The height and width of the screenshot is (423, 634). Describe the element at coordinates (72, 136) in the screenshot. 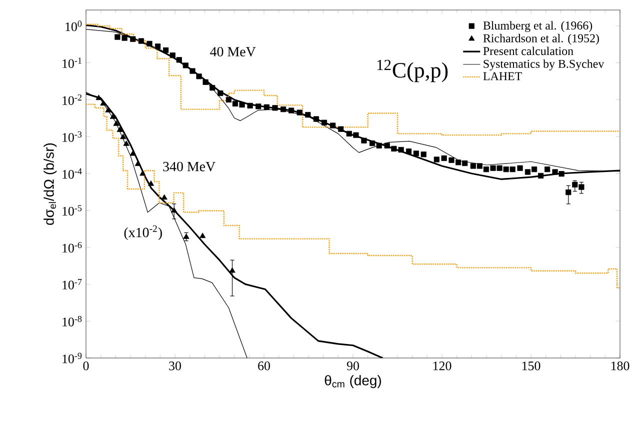

I see `y-tick-label: 10$^{-3}$` at that location.